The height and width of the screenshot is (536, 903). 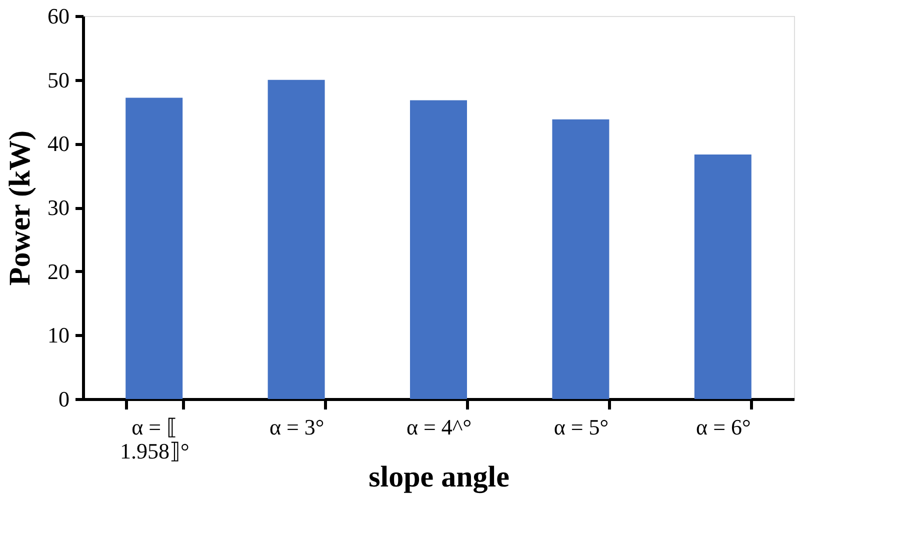 I want to click on y-tick-label: 10, so click(x=59, y=335).